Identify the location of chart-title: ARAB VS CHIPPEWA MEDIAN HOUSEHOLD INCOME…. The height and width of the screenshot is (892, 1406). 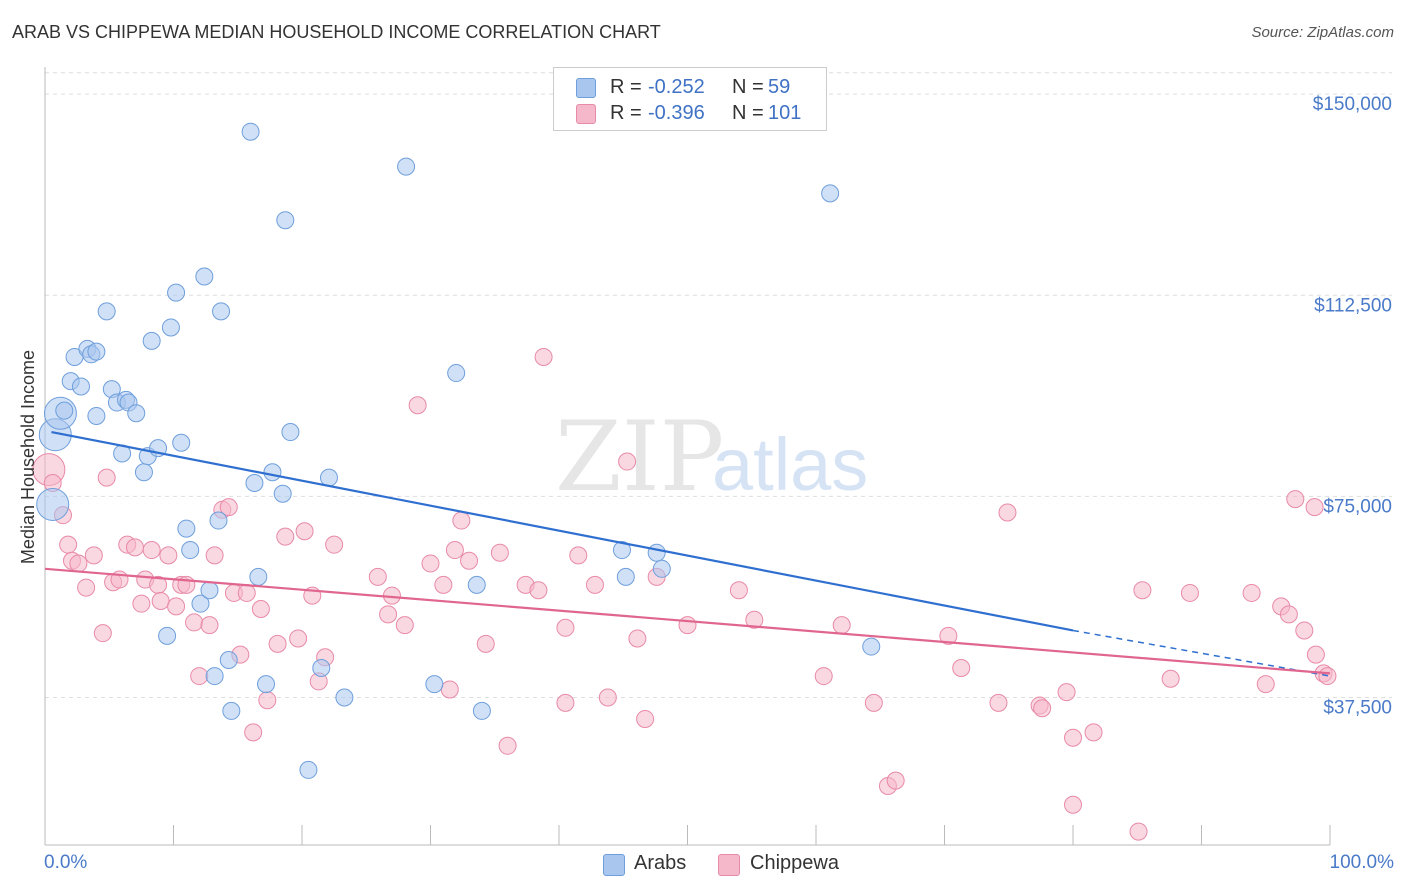
(336, 32).